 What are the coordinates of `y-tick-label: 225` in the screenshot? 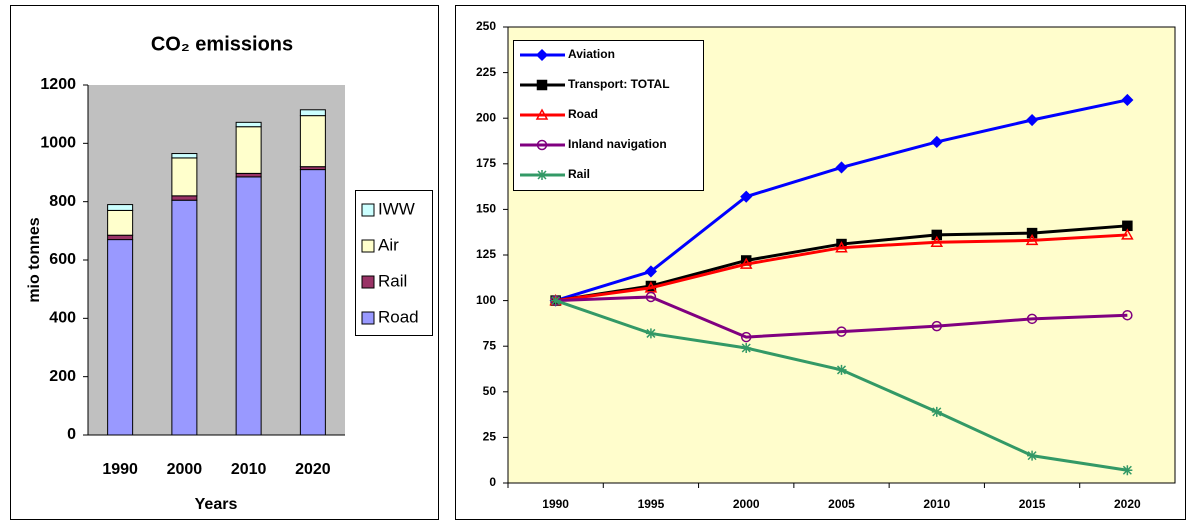 It's located at (486, 72).